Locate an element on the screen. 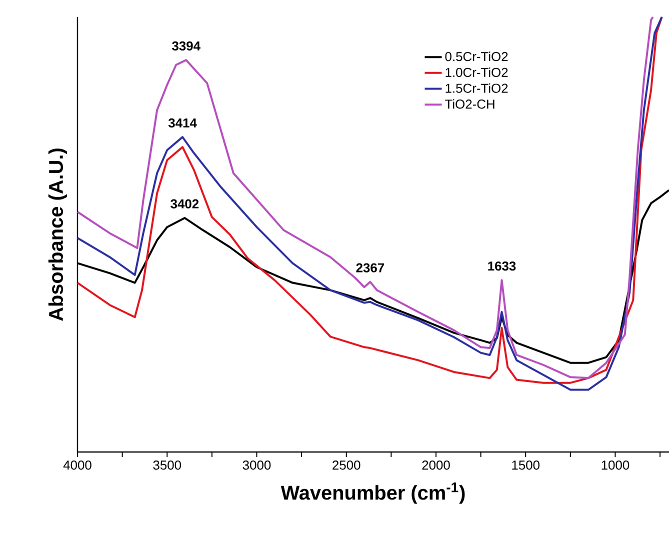 This screenshot has height=537, width=669. x-axis-title: Wavenumber (cm$^{-1}$) is located at coordinates (372, 493).